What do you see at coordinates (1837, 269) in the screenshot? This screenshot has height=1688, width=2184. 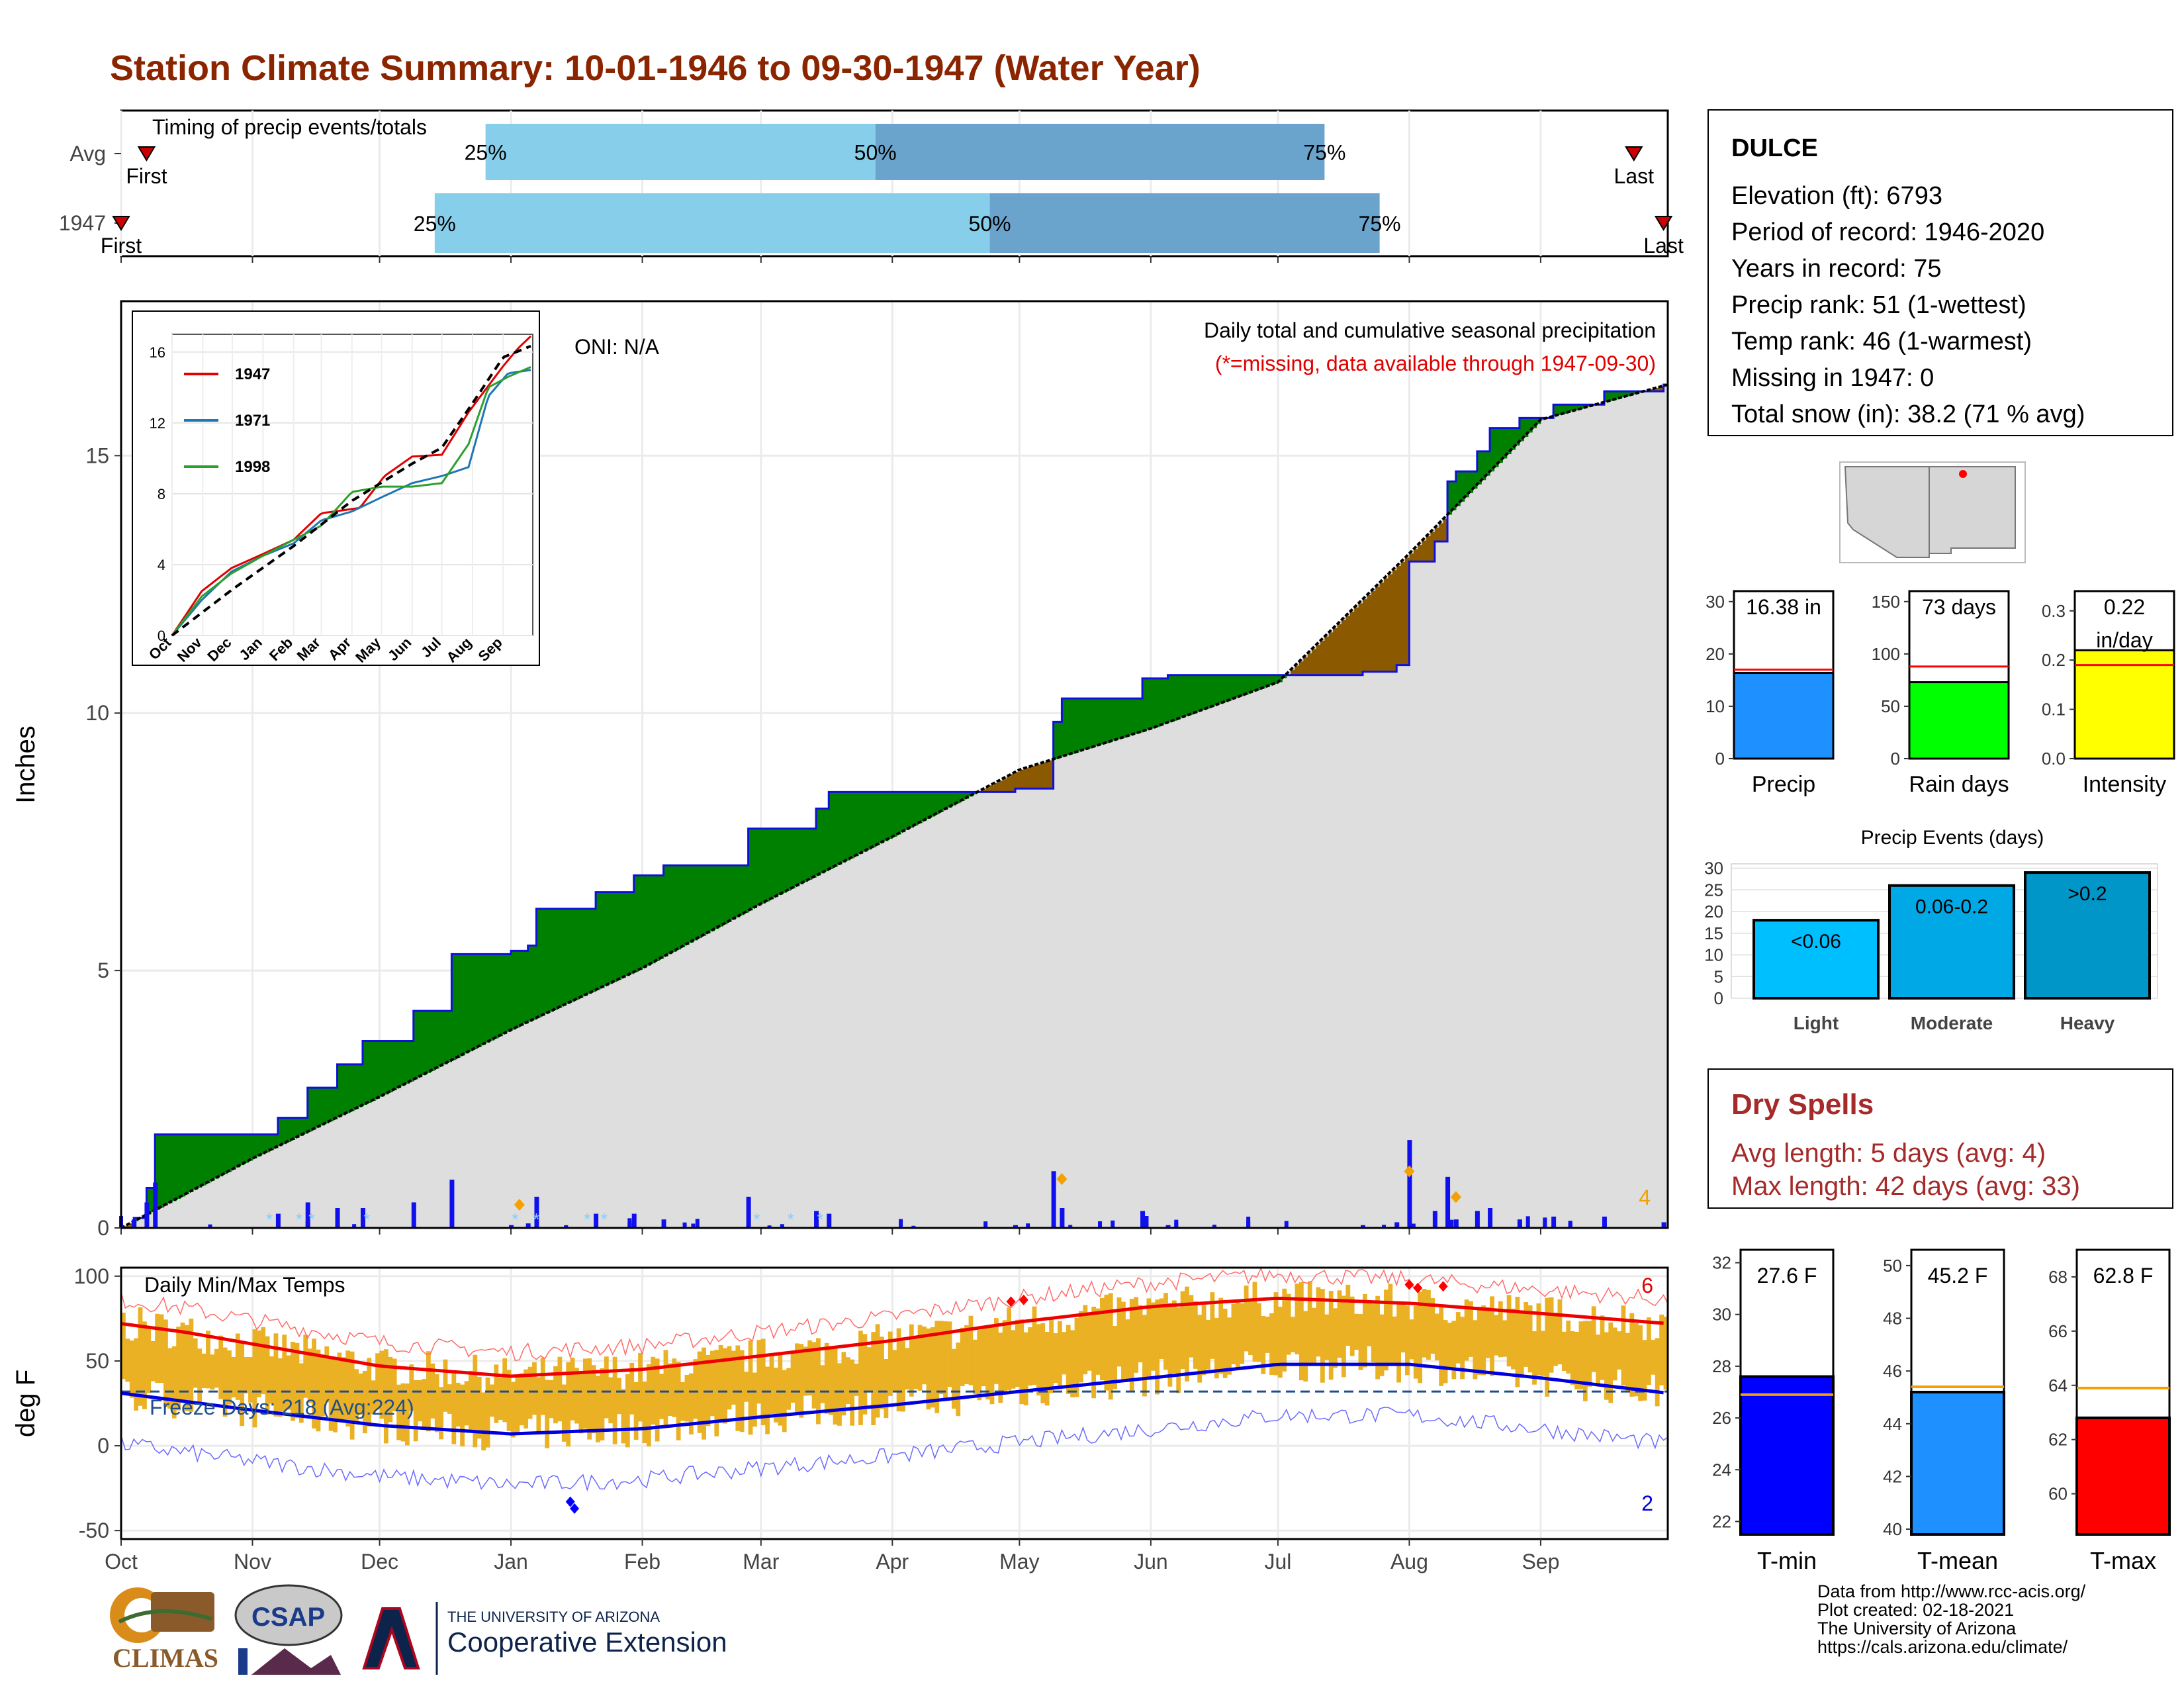 I see `station-years: Years in record: 75` at bounding box center [1837, 269].